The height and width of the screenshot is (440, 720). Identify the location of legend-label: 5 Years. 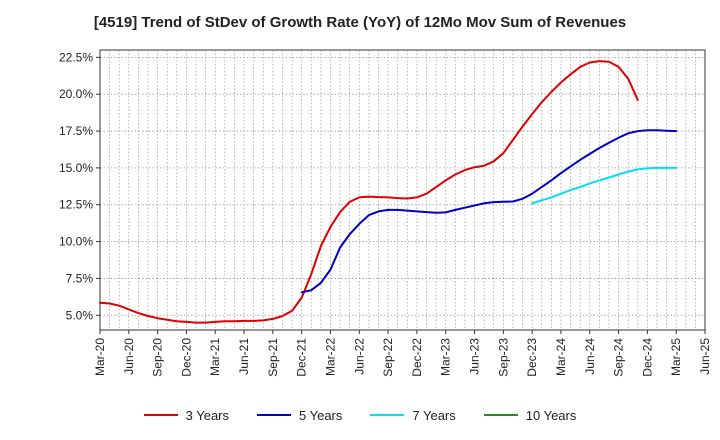
(321, 415).